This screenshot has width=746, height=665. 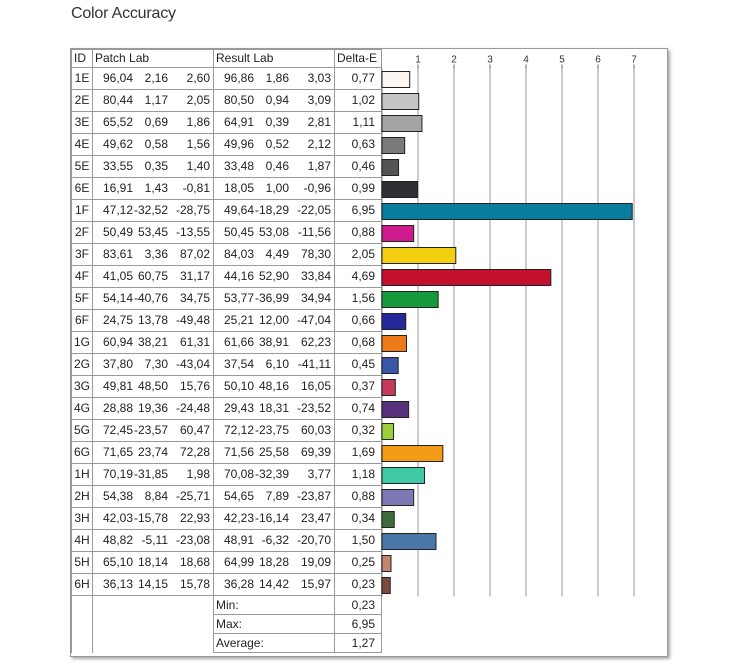 I want to click on result-lab-cell: 49,96 0,52 2,12, so click(x=274, y=144).